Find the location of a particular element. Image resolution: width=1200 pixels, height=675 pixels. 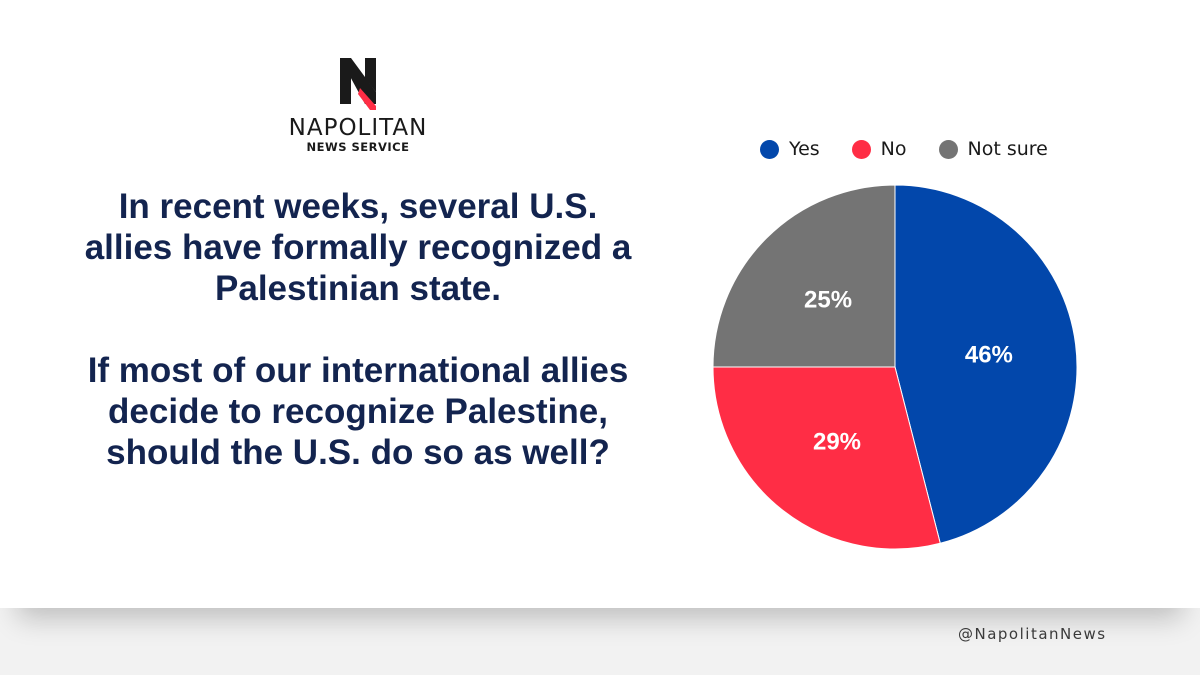

pie-slice-no is located at coordinates (826, 458).